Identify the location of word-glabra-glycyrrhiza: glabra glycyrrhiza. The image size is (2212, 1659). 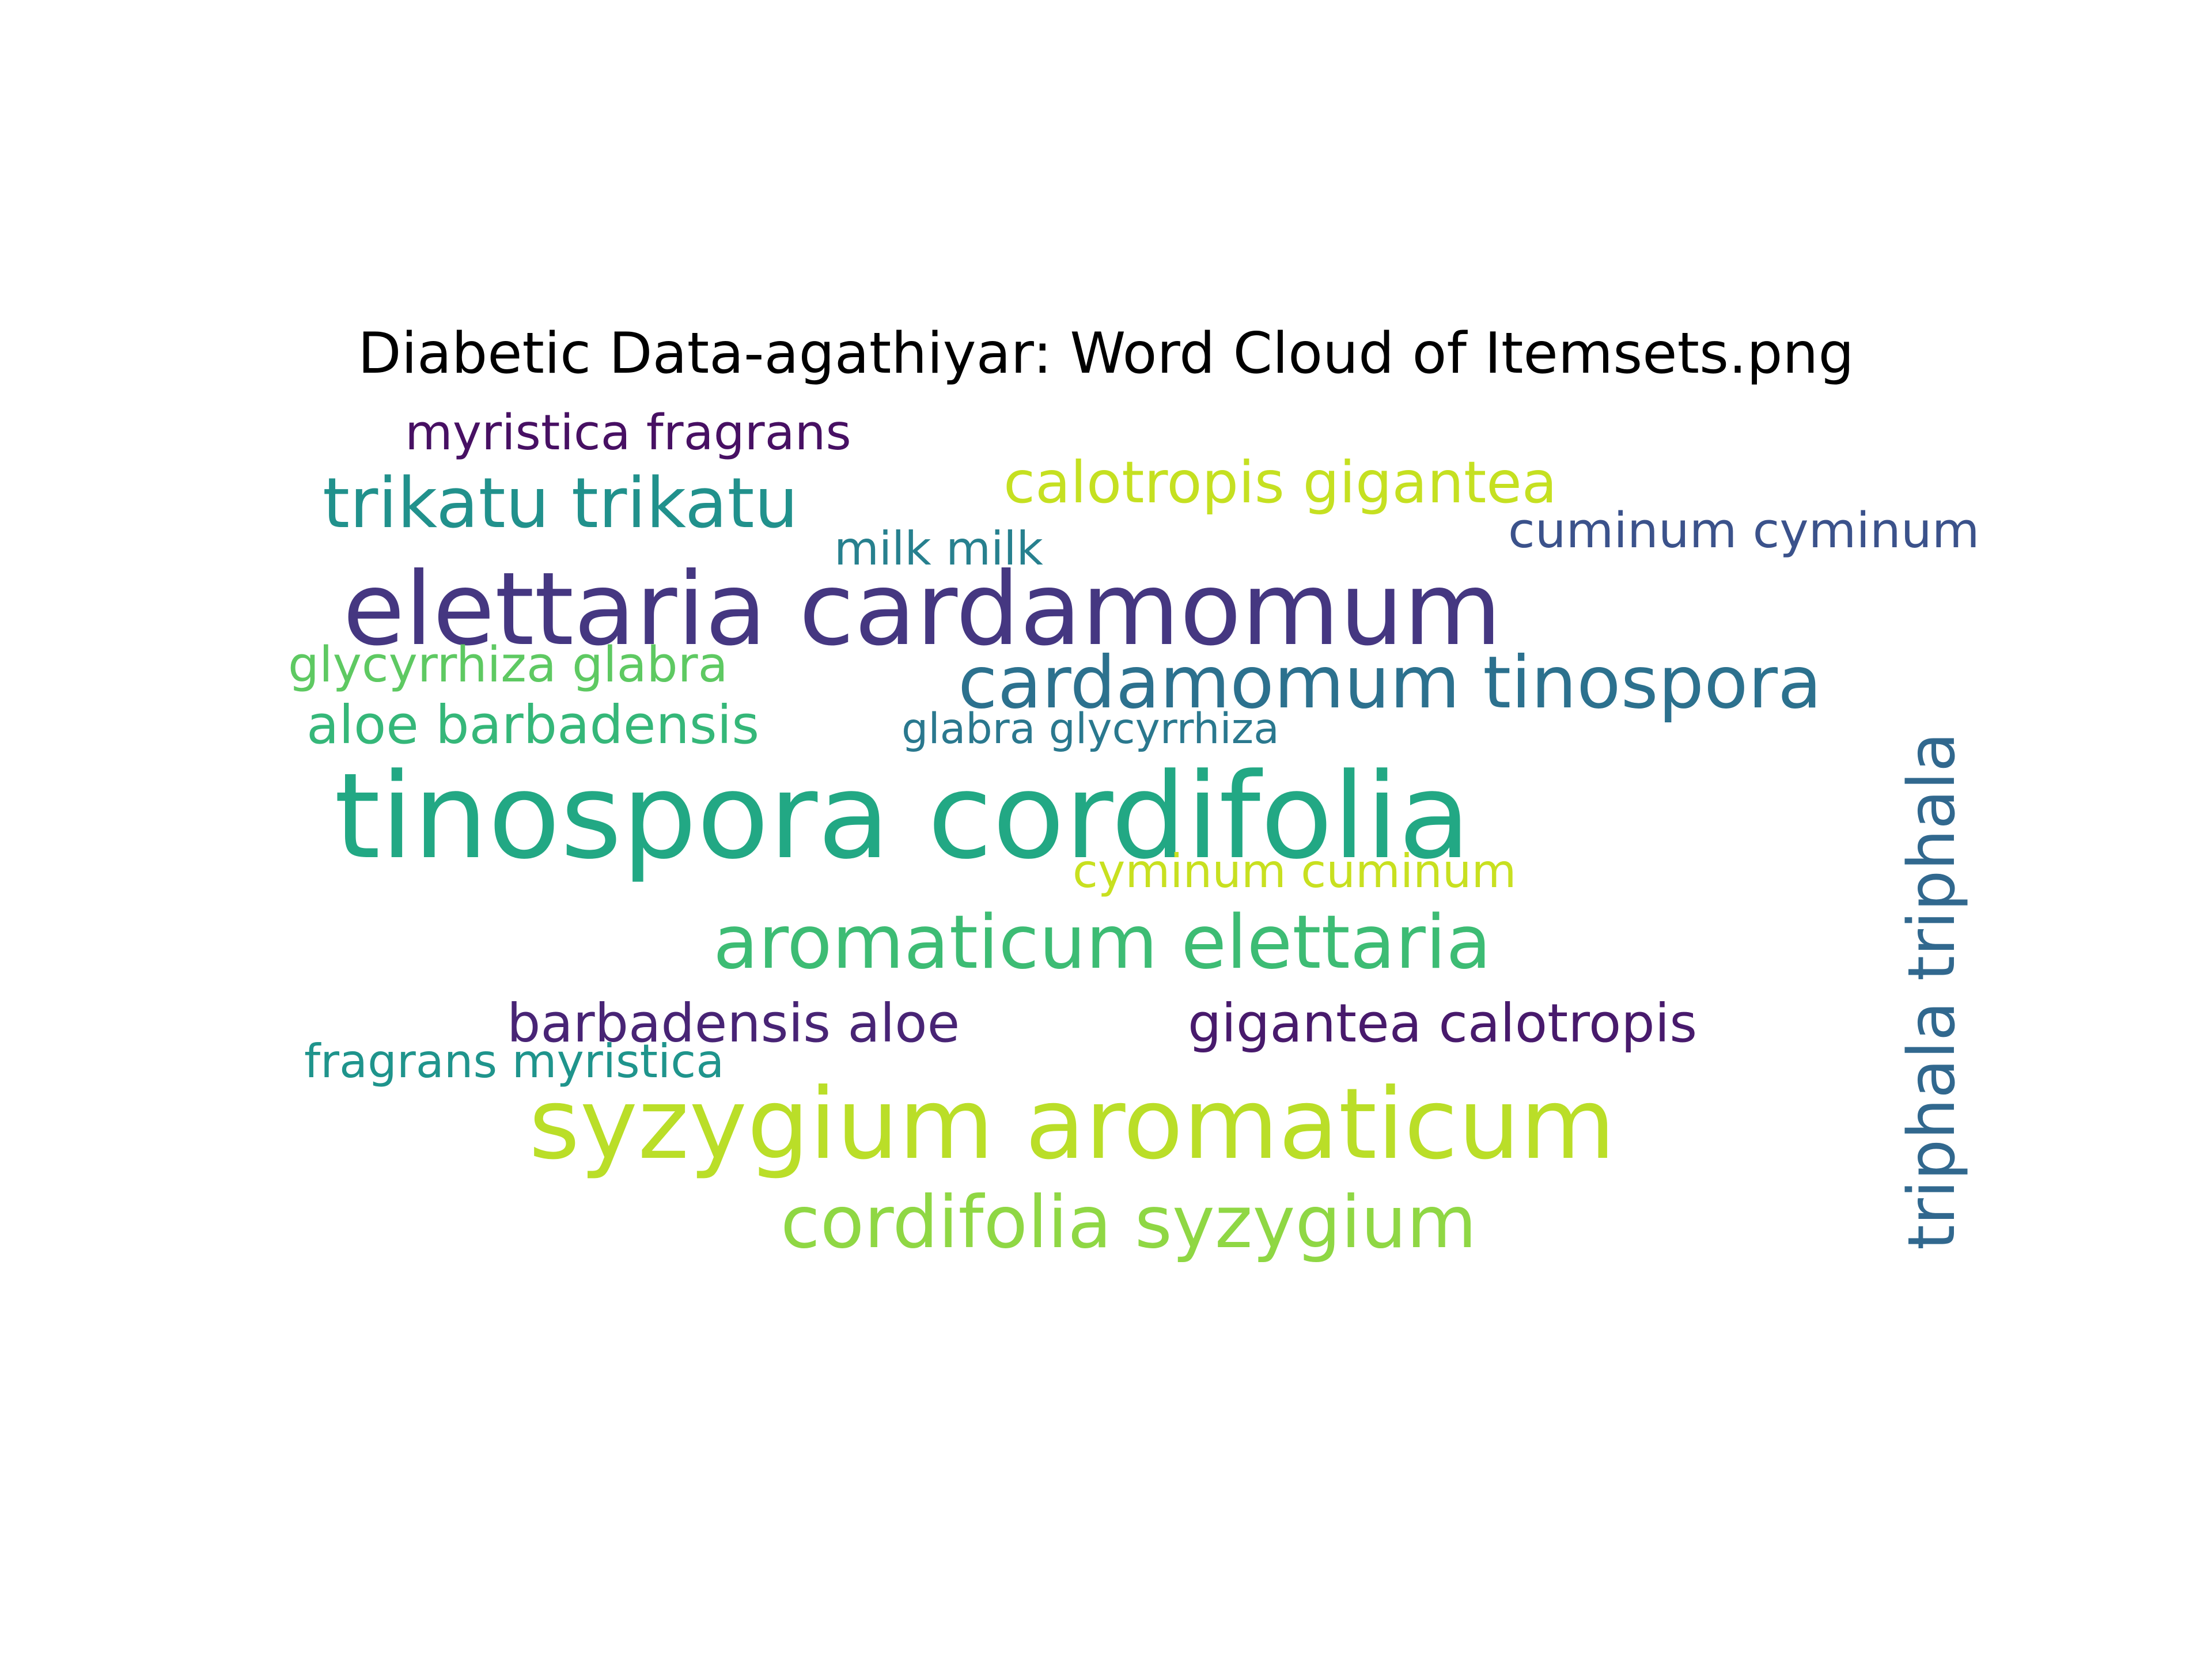
(1090, 728).